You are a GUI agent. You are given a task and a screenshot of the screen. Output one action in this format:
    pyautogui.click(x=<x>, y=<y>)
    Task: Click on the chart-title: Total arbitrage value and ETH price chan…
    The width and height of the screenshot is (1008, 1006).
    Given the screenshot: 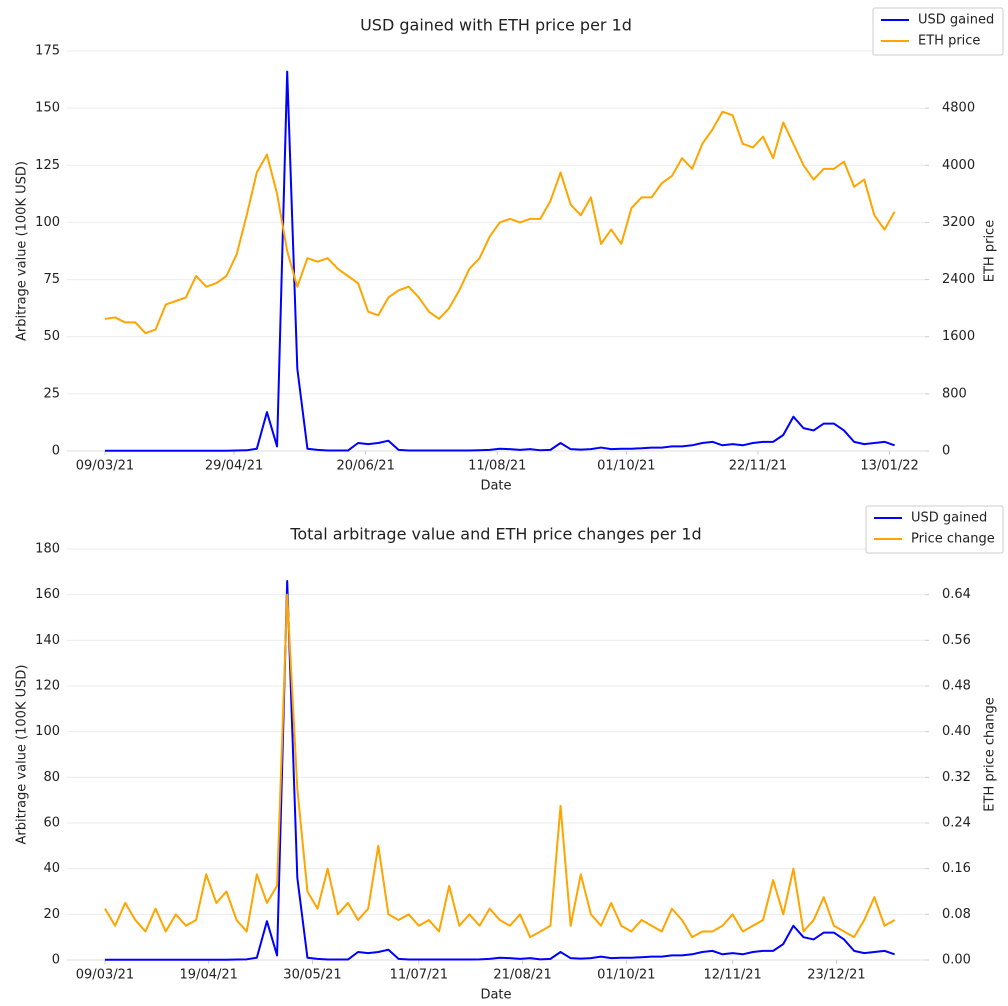 What is the action you would take?
    pyautogui.click(x=495, y=534)
    